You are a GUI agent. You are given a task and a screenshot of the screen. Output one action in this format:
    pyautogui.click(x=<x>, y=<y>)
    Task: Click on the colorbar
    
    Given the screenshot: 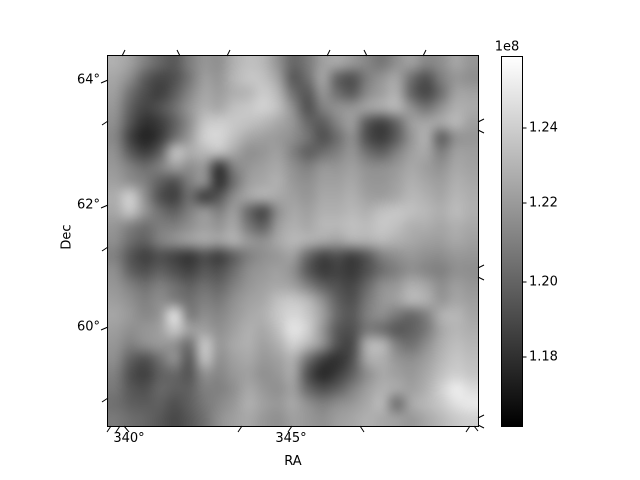 What is the action you would take?
    pyautogui.click(x=512, y=241)
    